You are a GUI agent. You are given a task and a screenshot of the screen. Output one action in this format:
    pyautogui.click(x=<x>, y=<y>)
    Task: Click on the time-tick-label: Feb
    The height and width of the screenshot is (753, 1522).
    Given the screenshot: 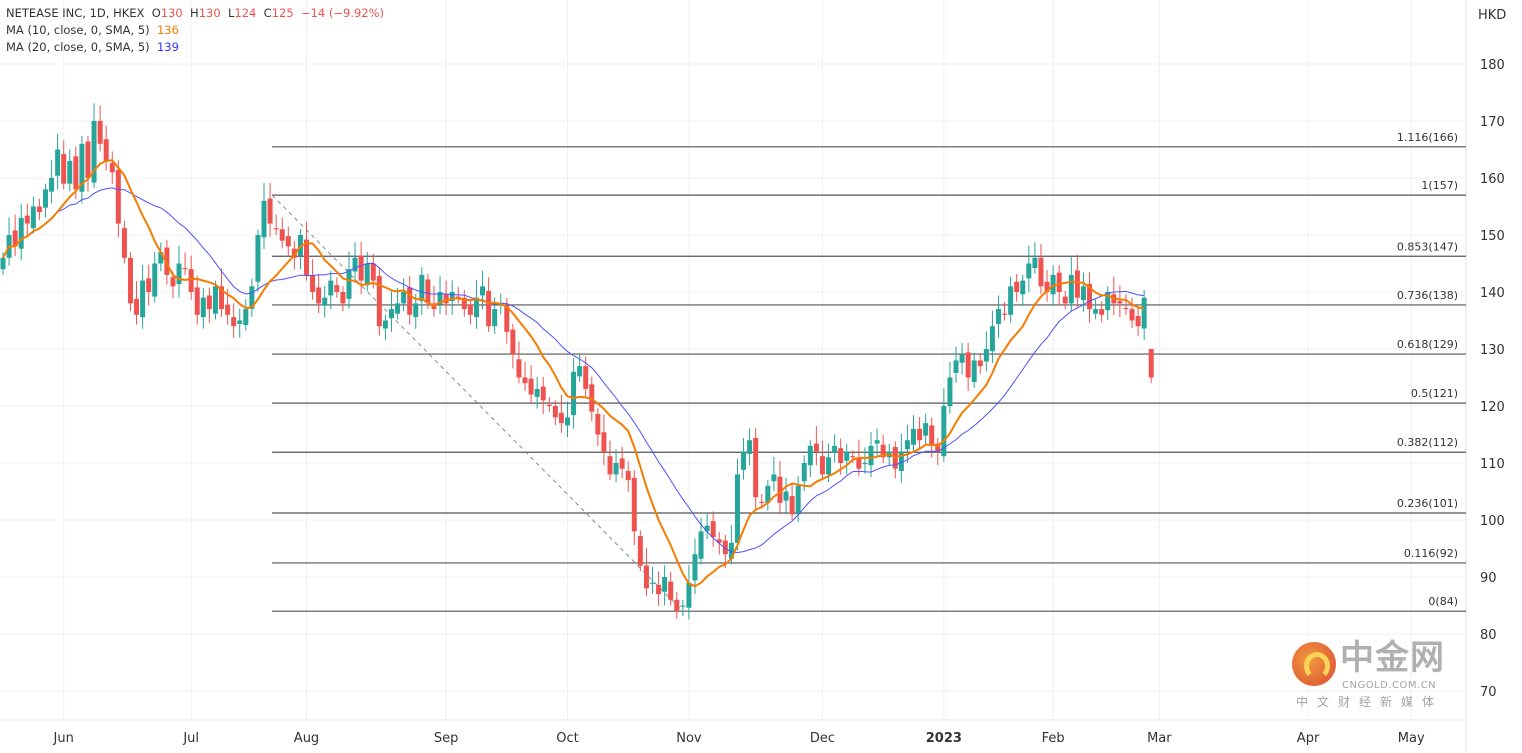 What is the action you would take?
    pyautogui.click(x=1053, y=738)
    